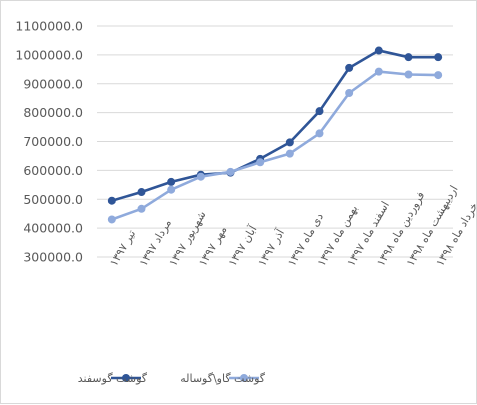 The height and width of the screenshot is (405, 477). Describe the element at coordinates (271, 247) in the screenshot. I see `x-tick-label: آذر ۱۳۹۷` at that location.